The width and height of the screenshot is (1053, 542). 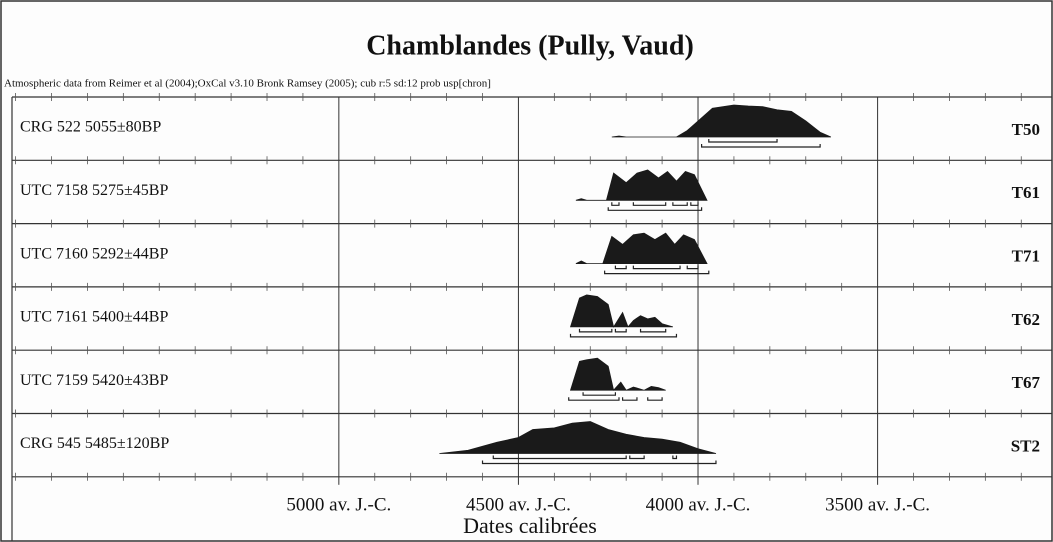 I want to click on chart-title: Chamblandes (Pully, Vaud), so click(x=530, y=45).